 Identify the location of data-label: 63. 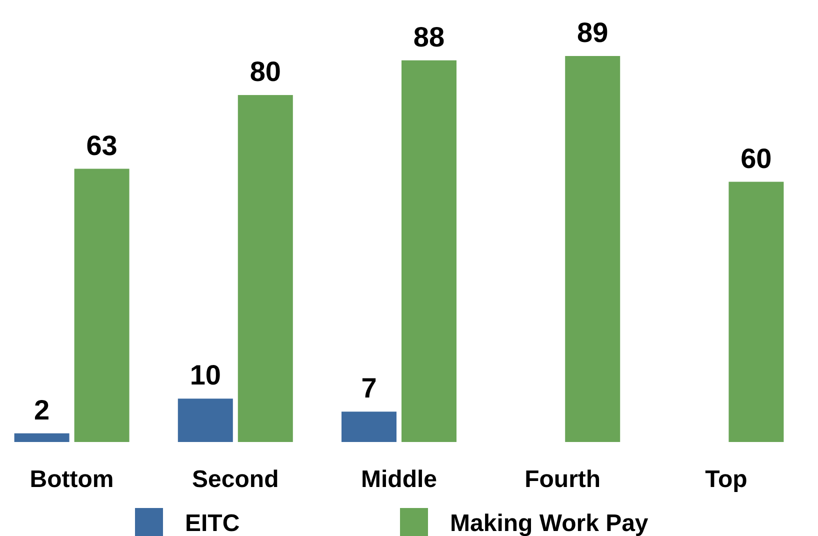
(102, 145).